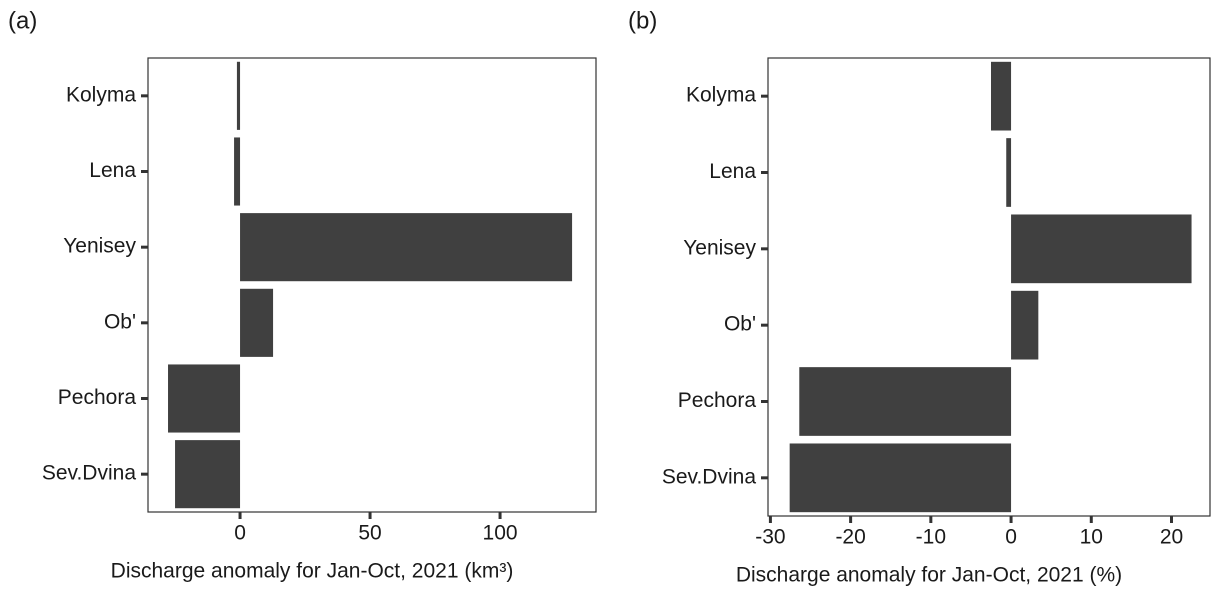  I want to click on panel-label: (b), so click(642, 20).